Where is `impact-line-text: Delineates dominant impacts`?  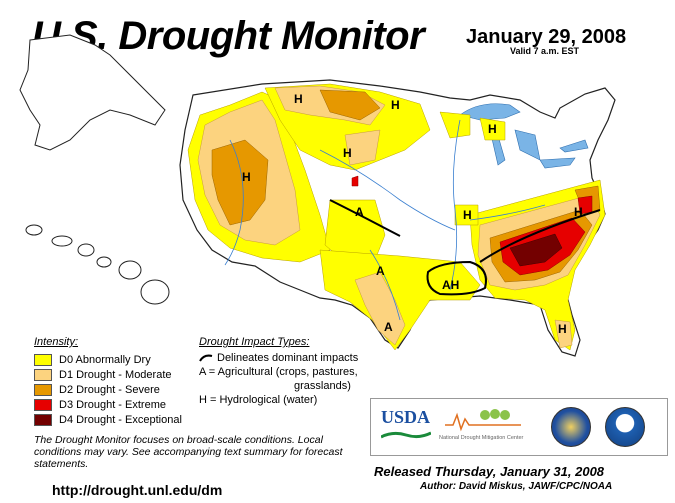
impact-line-text: Delineates dominant impacts is located at coordinates (288, 358).